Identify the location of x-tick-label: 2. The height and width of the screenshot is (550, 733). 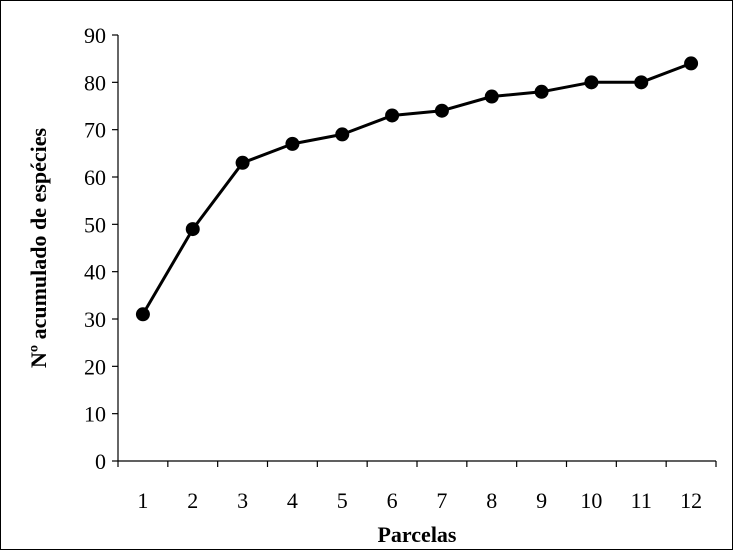
(192, 500).